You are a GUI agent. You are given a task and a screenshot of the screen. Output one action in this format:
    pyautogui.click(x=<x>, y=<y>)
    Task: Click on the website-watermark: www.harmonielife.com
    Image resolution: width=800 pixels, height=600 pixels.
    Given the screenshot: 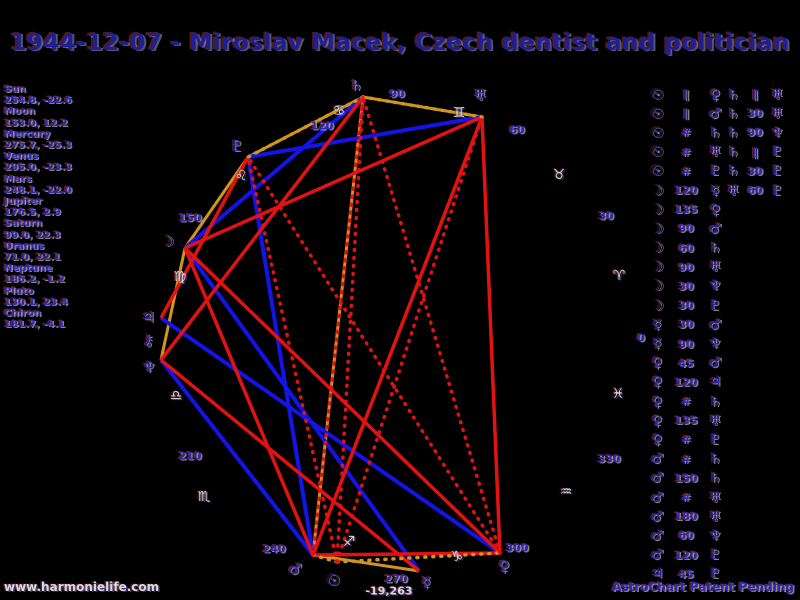 What is the action you would take?
    pyautogui.click(x=82, y=587)
    